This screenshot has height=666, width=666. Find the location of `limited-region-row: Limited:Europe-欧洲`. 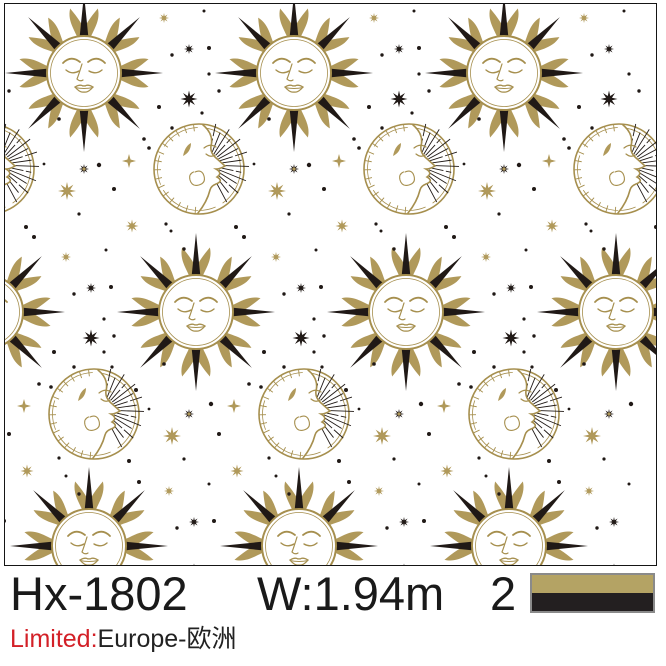

limited-region-row: Limited:Europe-欧洲 is located at coordinates (123, 639).